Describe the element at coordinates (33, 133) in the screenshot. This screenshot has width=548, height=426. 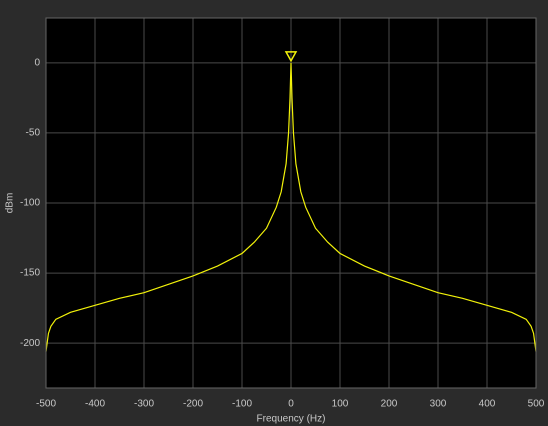
I see `y-tick-label: -50` at that location.